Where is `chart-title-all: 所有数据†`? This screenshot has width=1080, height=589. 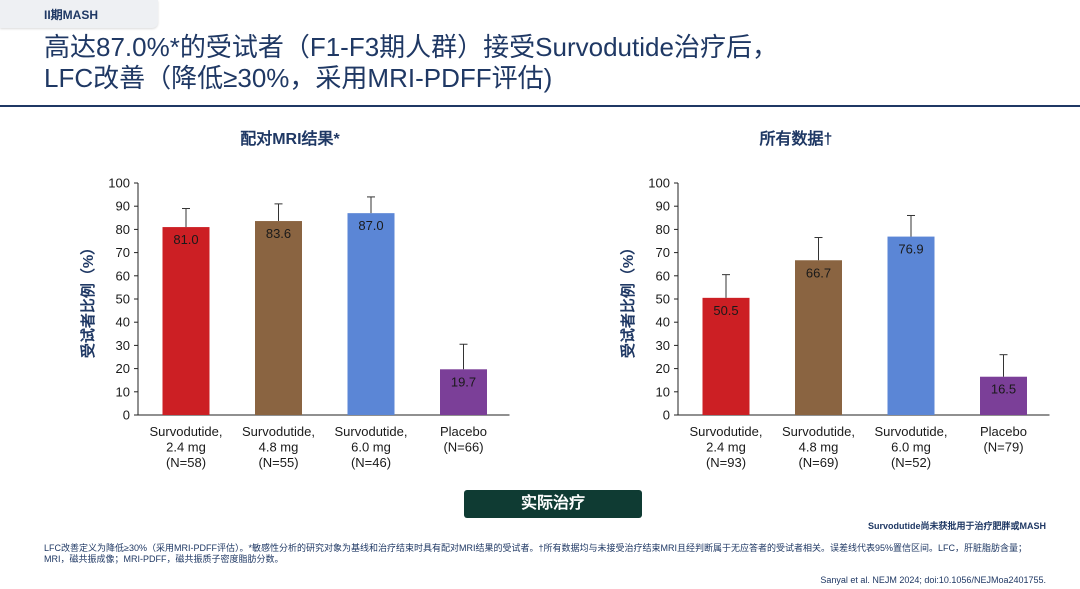 chart-title-all: 所有数据† is located at coordinates (796, 139).